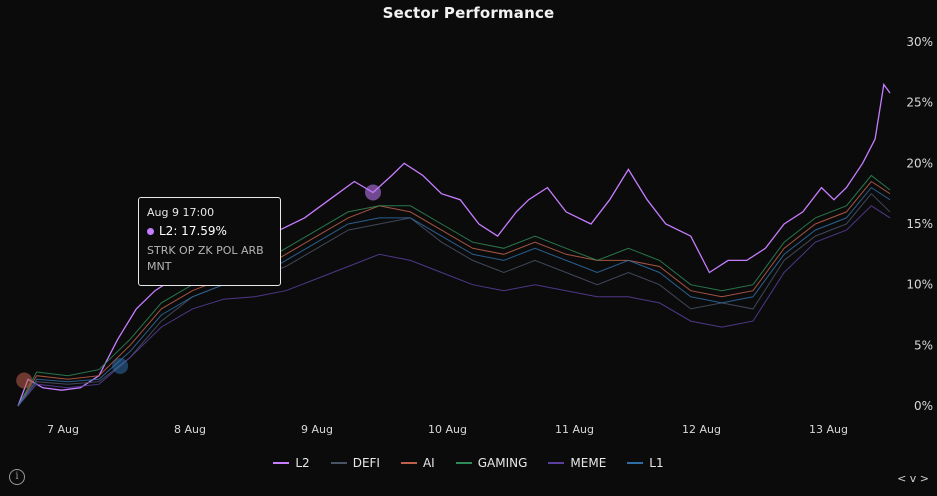 The height and width of the screenshot is (496, 937). What do you see at coordinates (656, 463) in the screenshot?
I see `legend-label: L1` at bounding box center [656, 463].